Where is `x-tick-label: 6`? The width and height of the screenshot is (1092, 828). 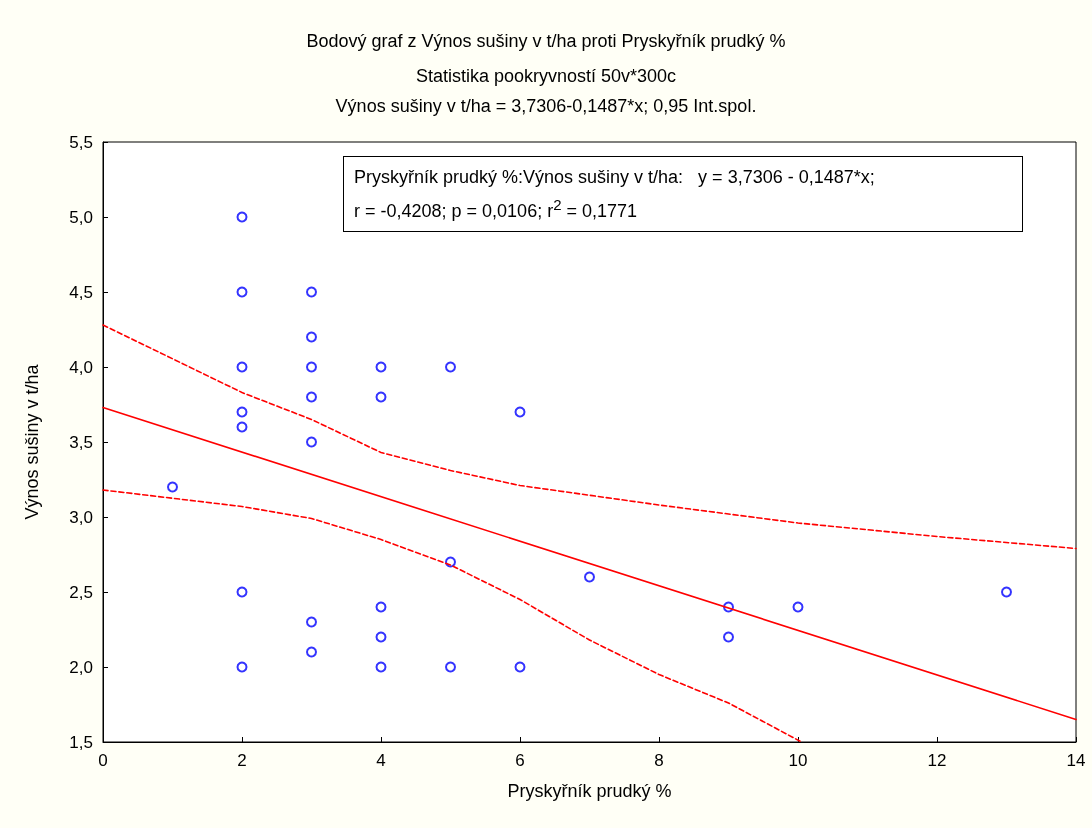
x-tick-label: 6 is located at coordinates (520, 760).